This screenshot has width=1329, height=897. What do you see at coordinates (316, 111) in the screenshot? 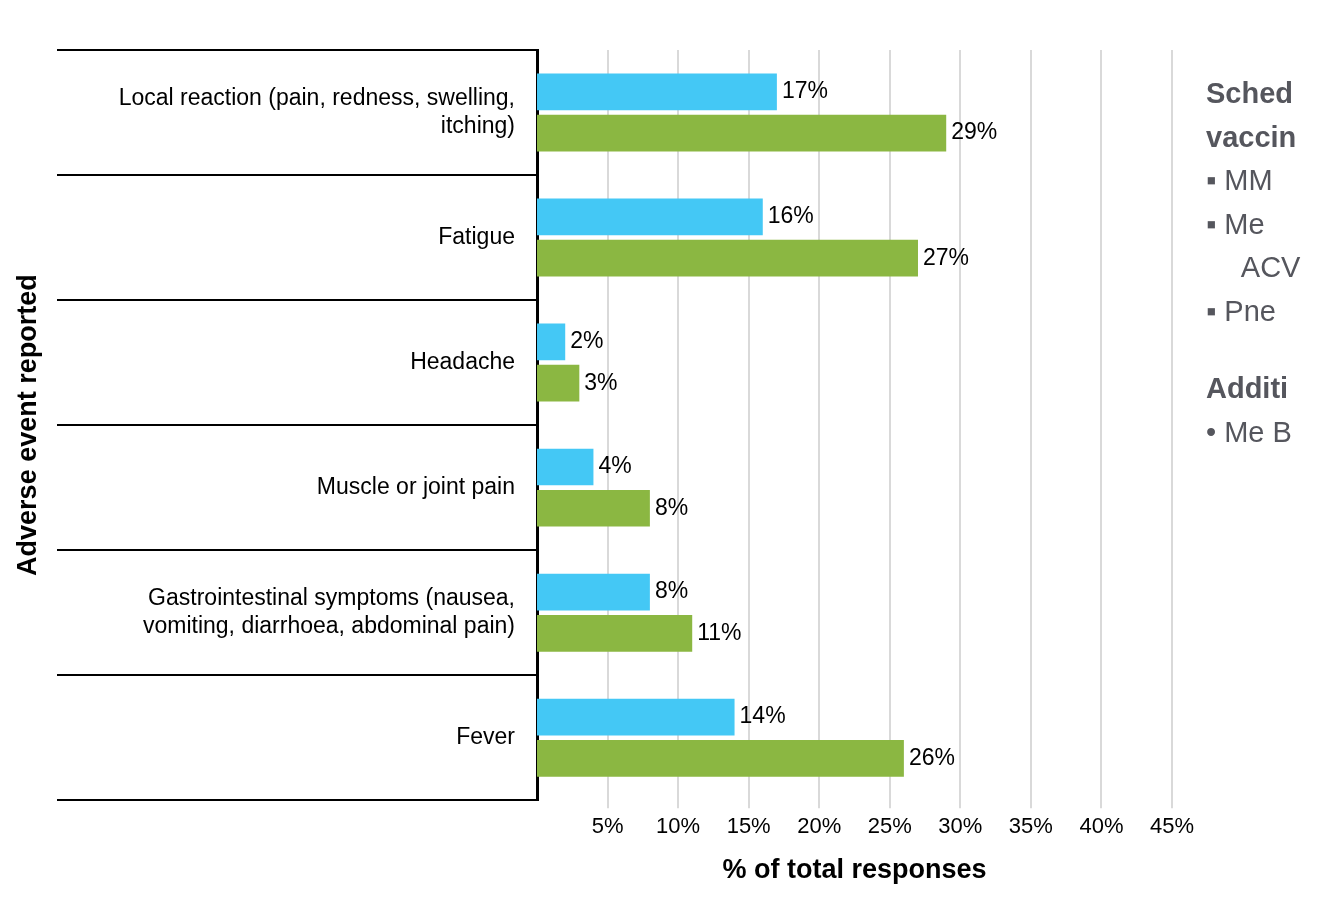
I see `y-tick-label: Local reaction (pain, redness, swelling, itching)` at bounding box center [316, 111].